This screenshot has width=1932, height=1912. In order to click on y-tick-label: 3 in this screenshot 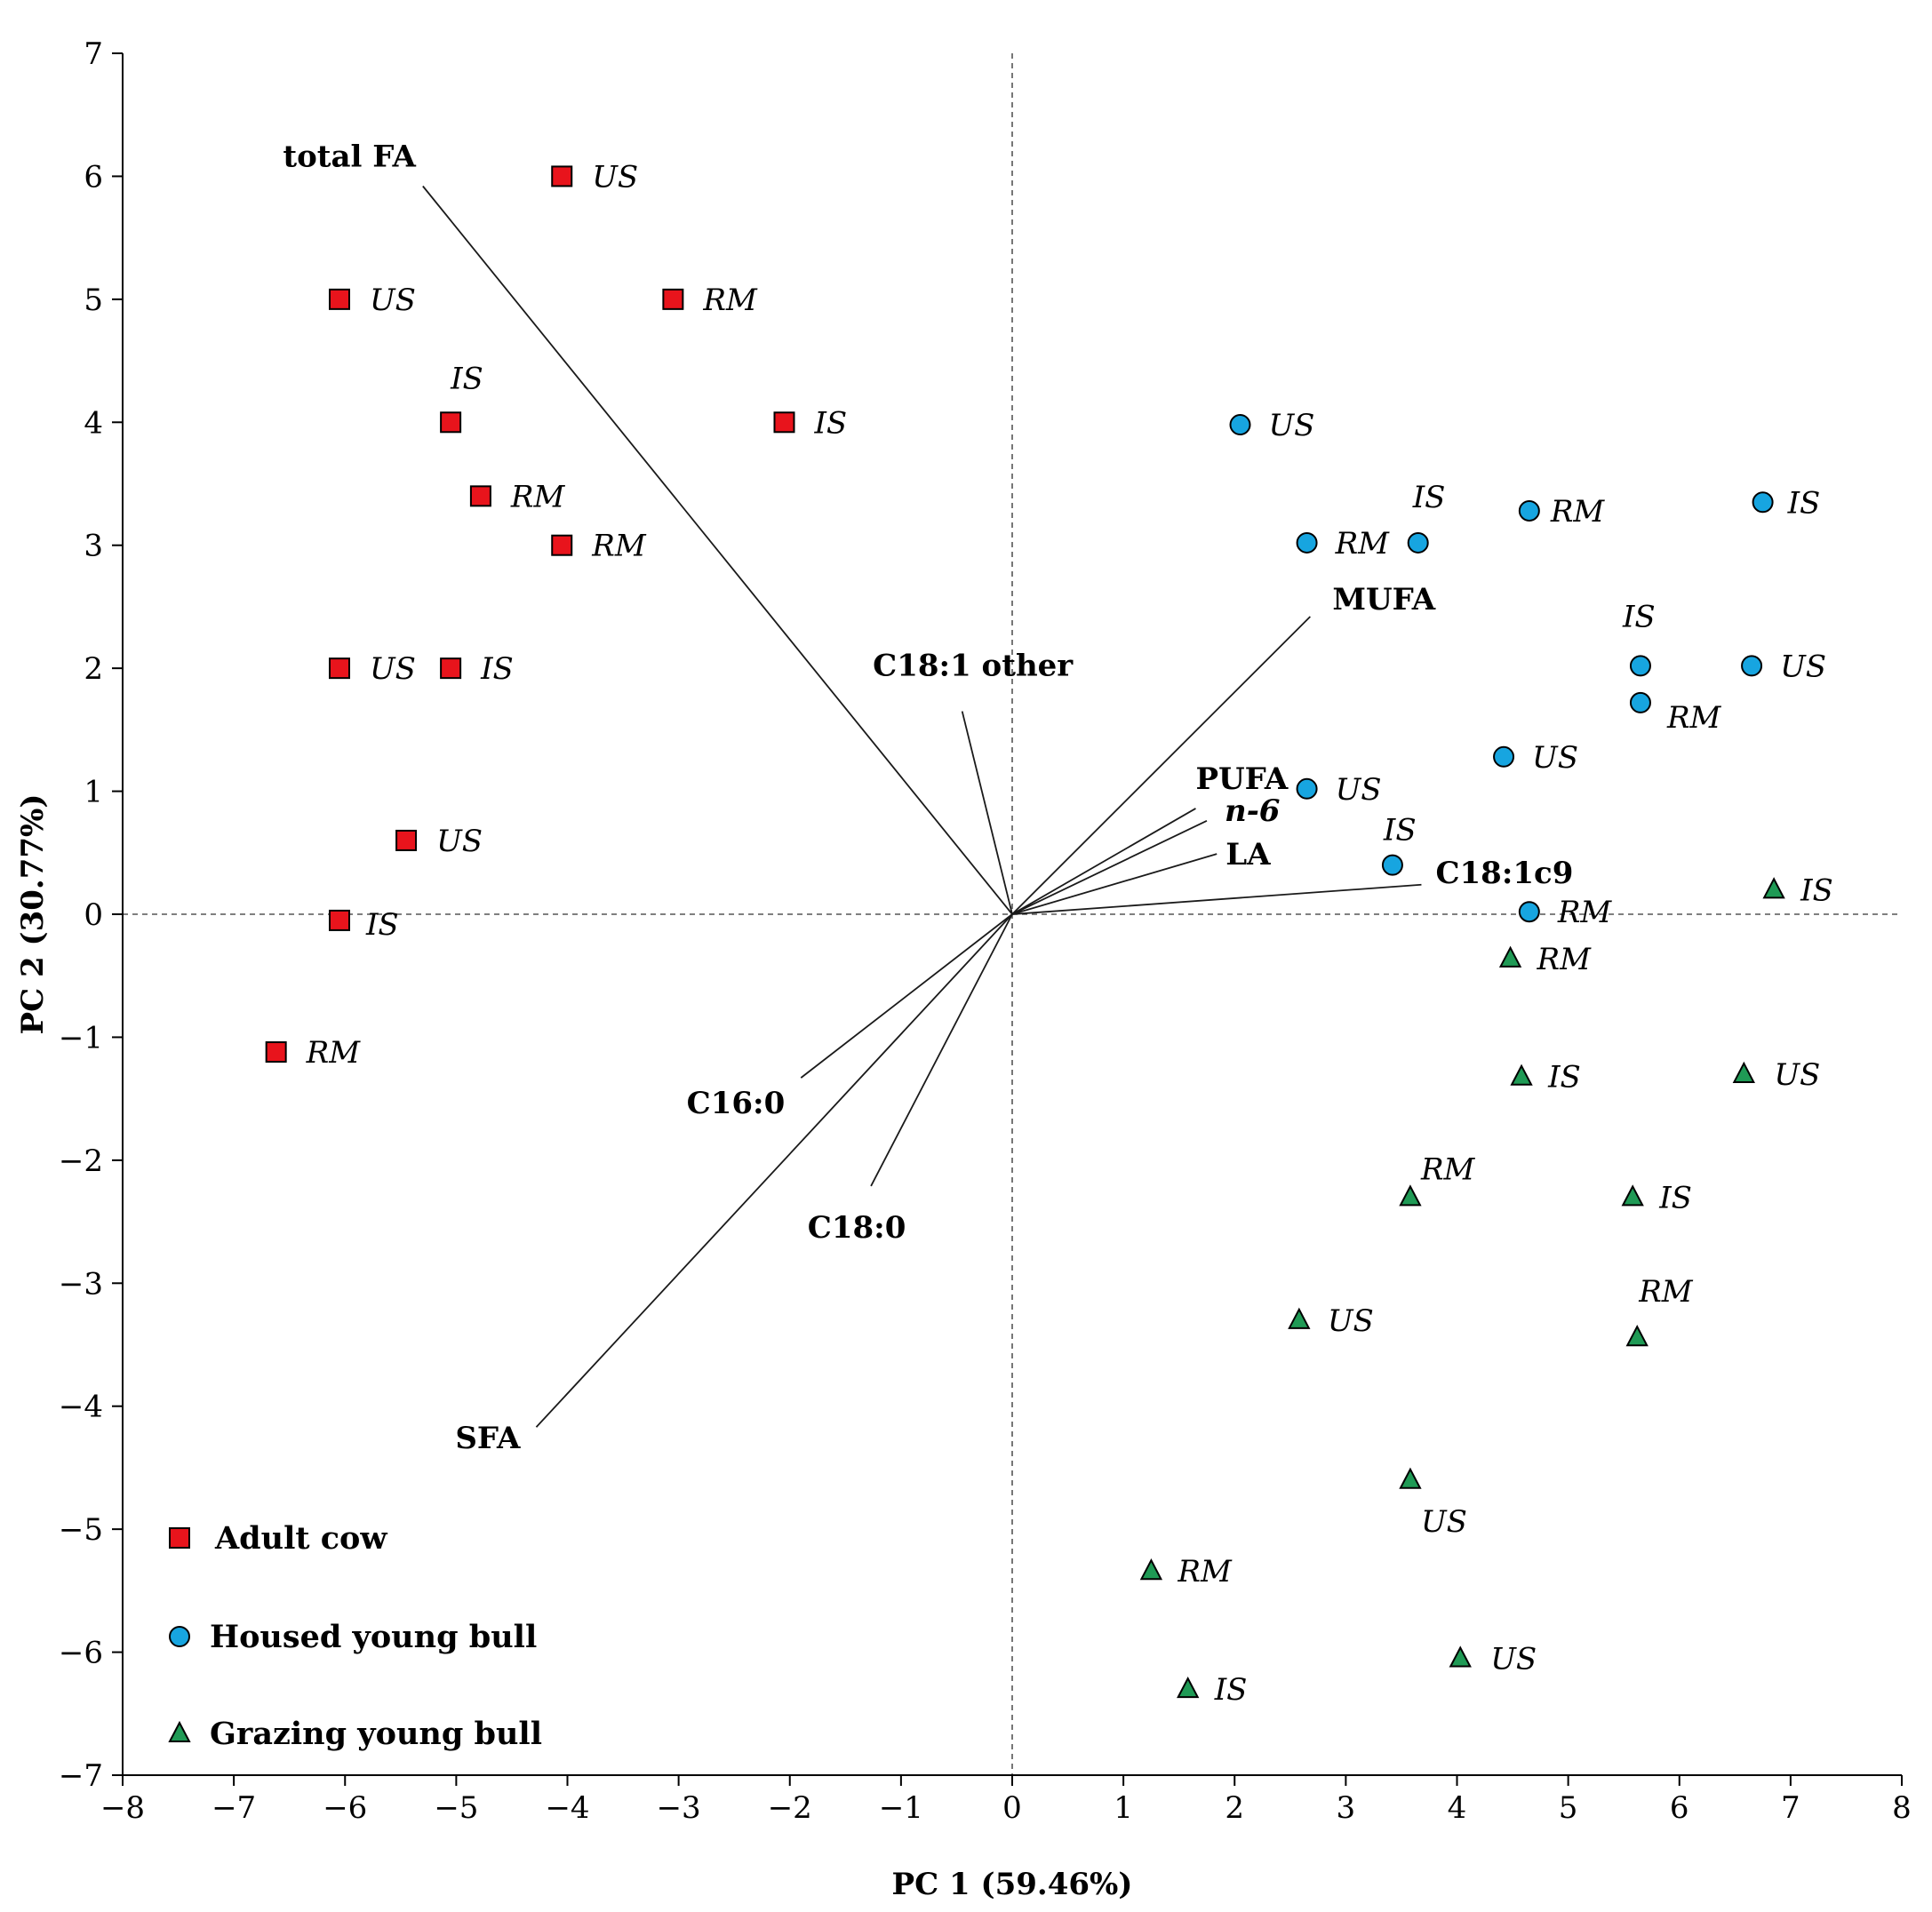, I will do `click(93, 546)`.